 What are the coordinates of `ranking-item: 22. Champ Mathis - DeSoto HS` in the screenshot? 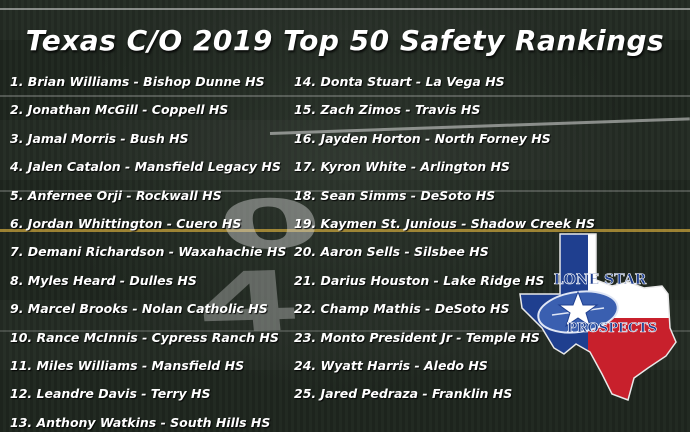 It's located at (402, 309).